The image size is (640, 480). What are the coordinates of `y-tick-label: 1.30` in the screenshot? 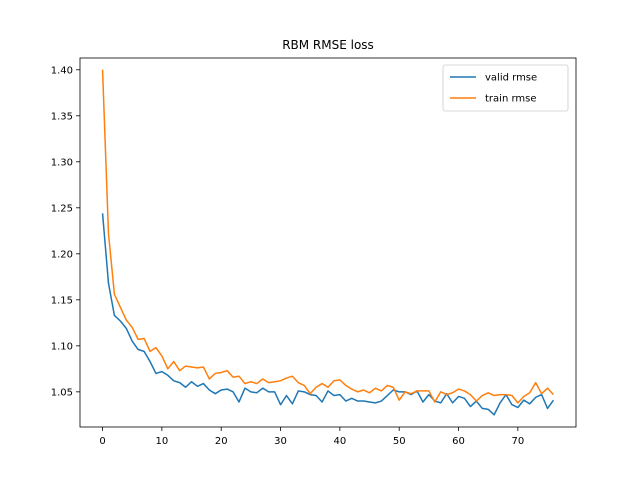 It's located at (62, 162).